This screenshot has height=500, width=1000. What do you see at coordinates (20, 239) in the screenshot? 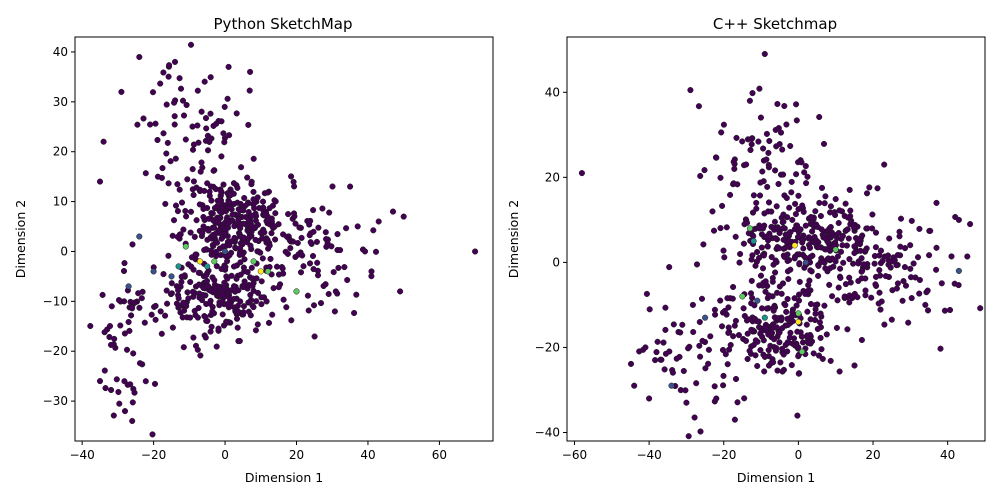
I see `y-axis-label: Dimension 2` at bounding box center [20, 239].